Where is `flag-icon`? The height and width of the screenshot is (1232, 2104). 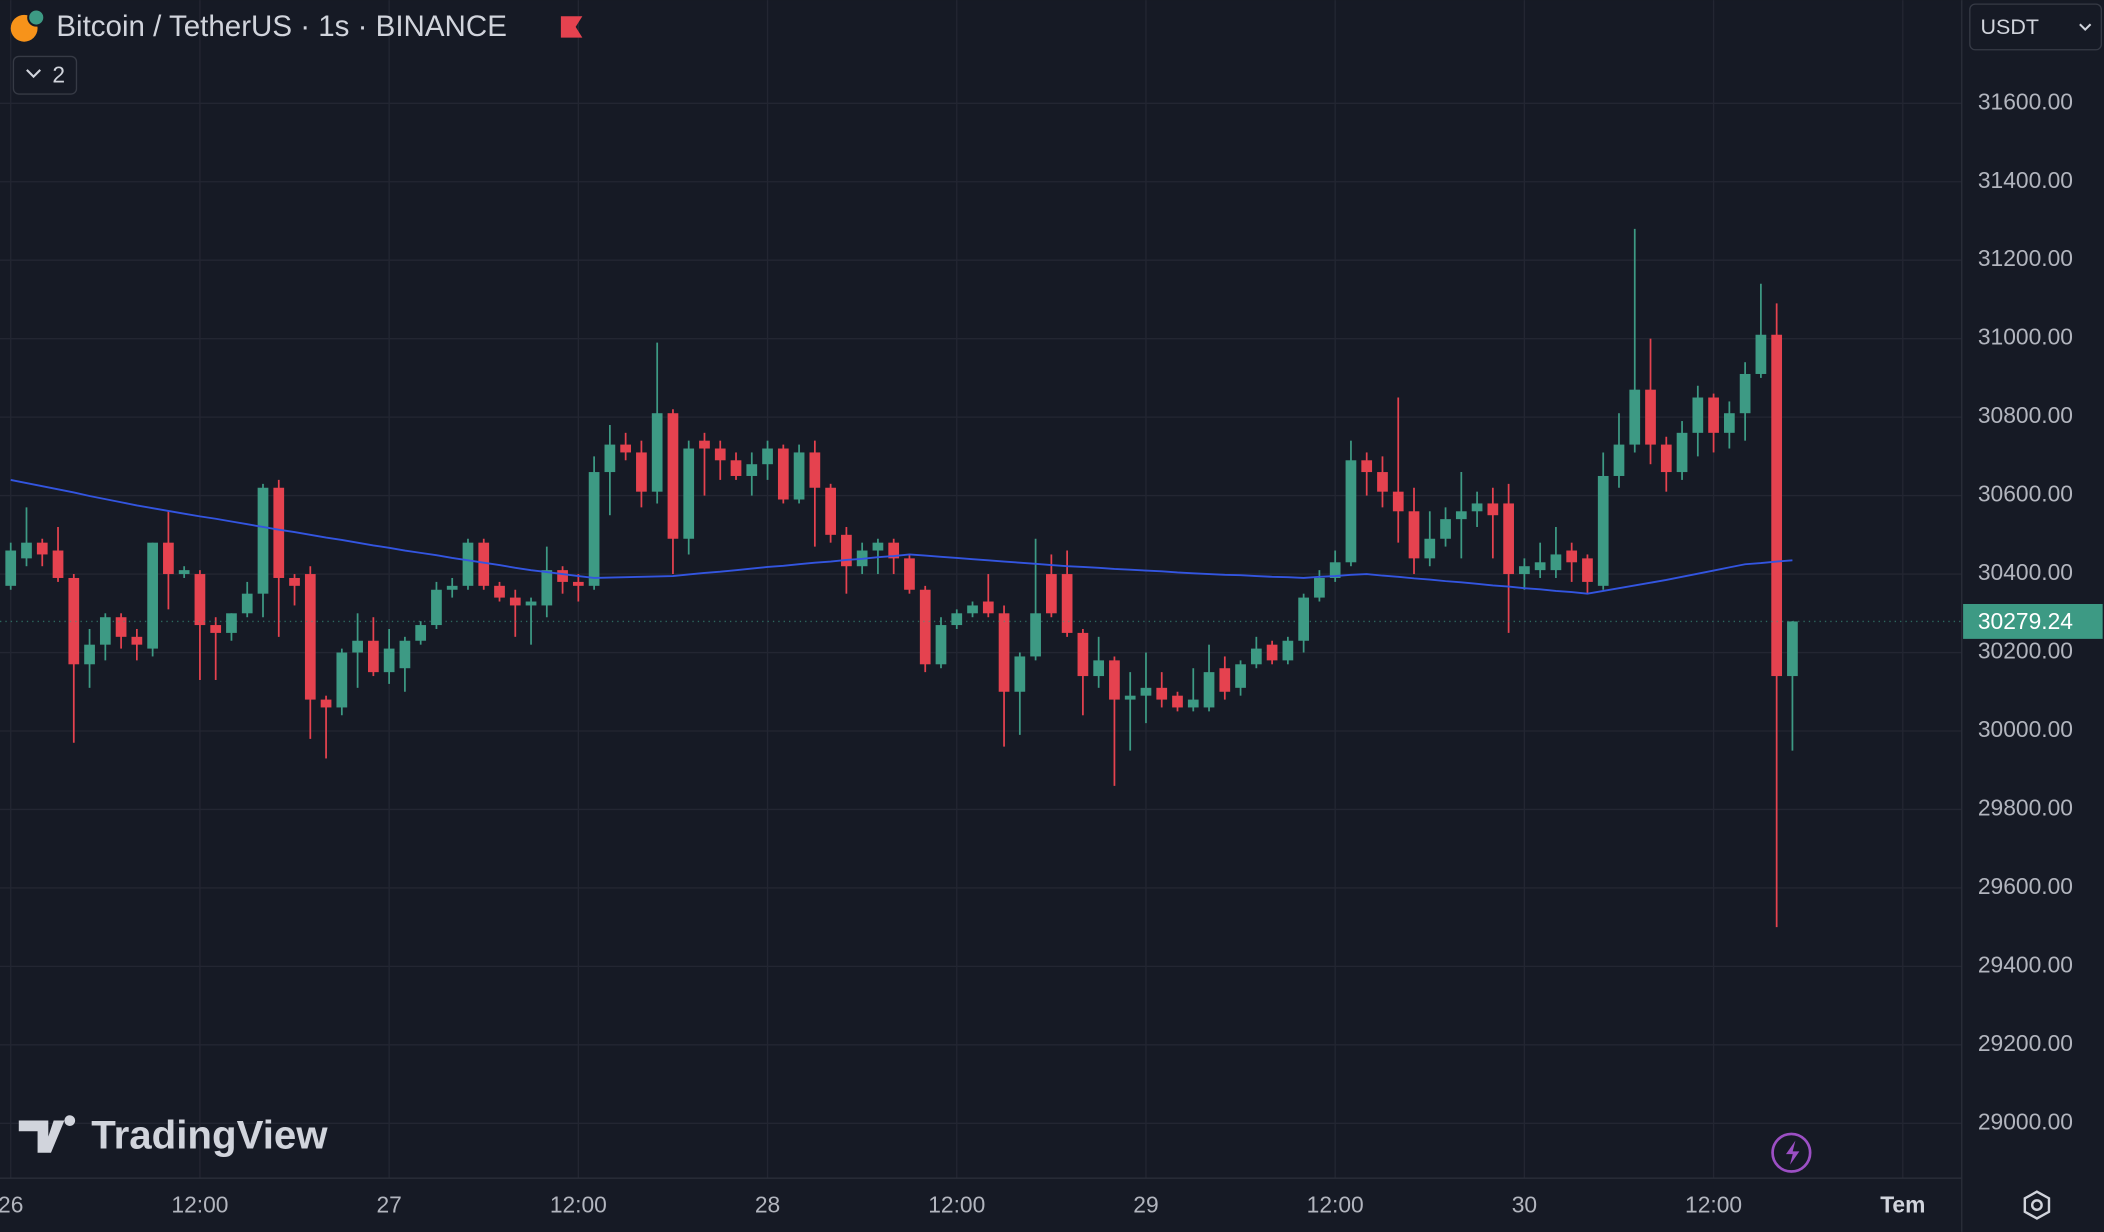
flag-icon is located at coordinates (571, 27).